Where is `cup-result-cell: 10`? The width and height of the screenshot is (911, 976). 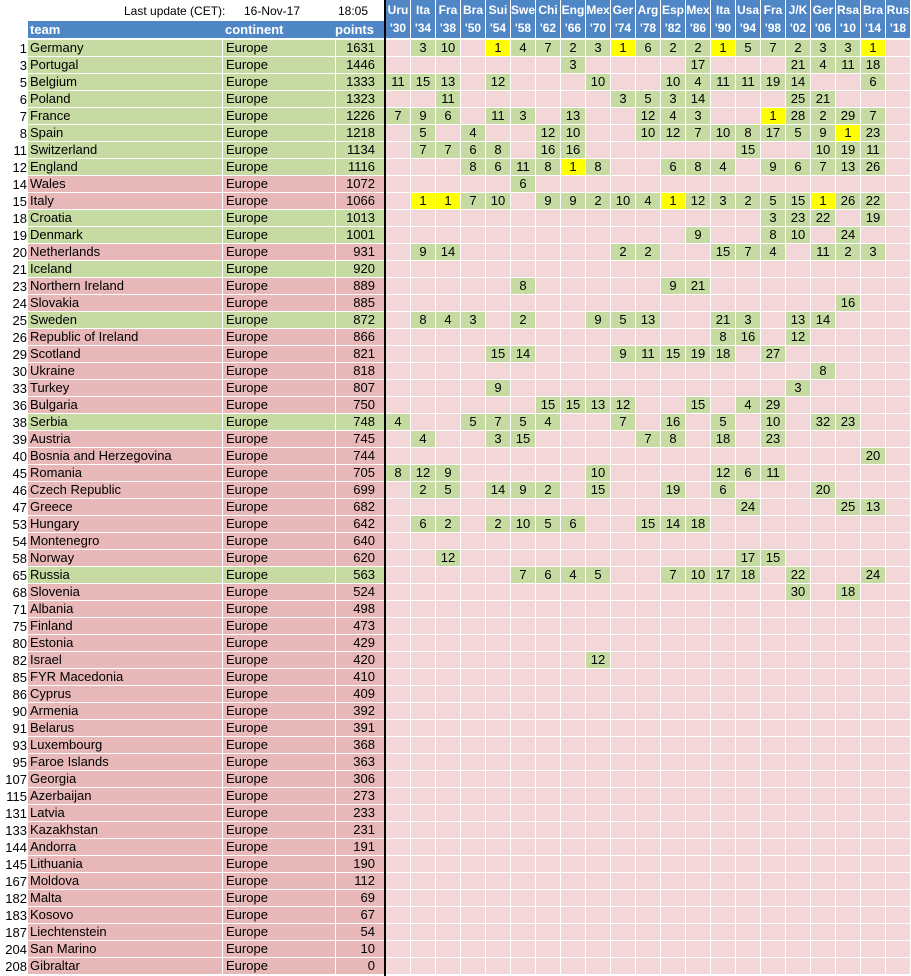
cup-result-cell: 10 is located at coordinates (523, 524).